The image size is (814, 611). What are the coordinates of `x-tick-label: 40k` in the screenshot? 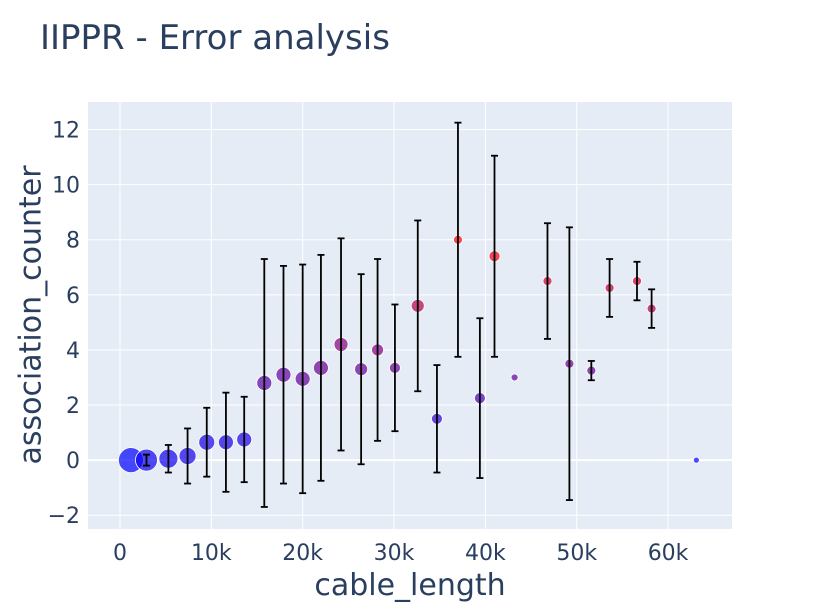 It's located at (485, 553).